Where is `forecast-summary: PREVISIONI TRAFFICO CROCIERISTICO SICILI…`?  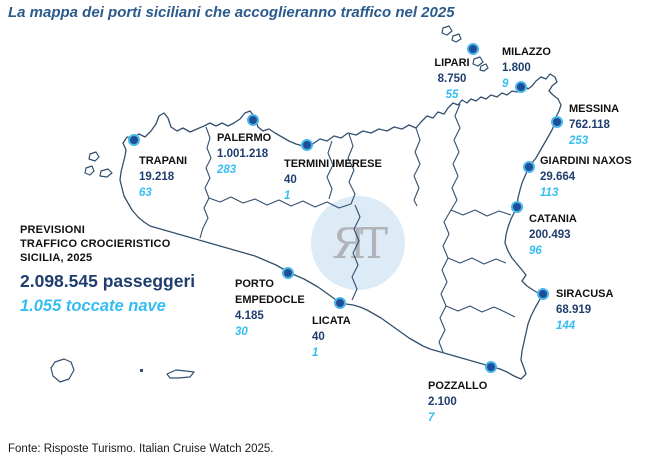 forecast-summary: PREVISIONI TRAFFICO CROCIERISTICO SICILI… is located at coordinates (107, 269).